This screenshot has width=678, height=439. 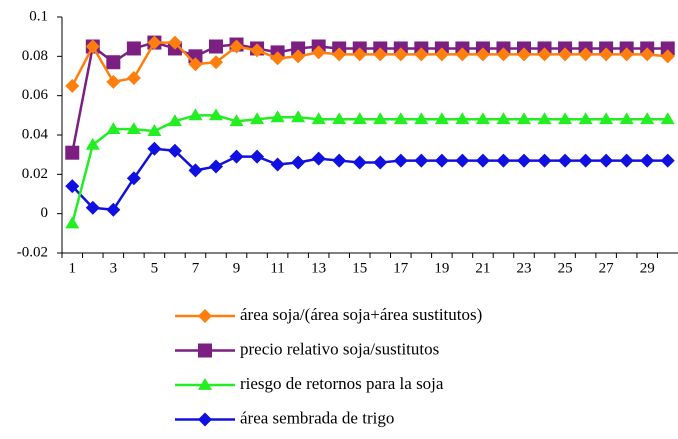 I want to click on x-tick-label: 29, so click(x=647, y=268).